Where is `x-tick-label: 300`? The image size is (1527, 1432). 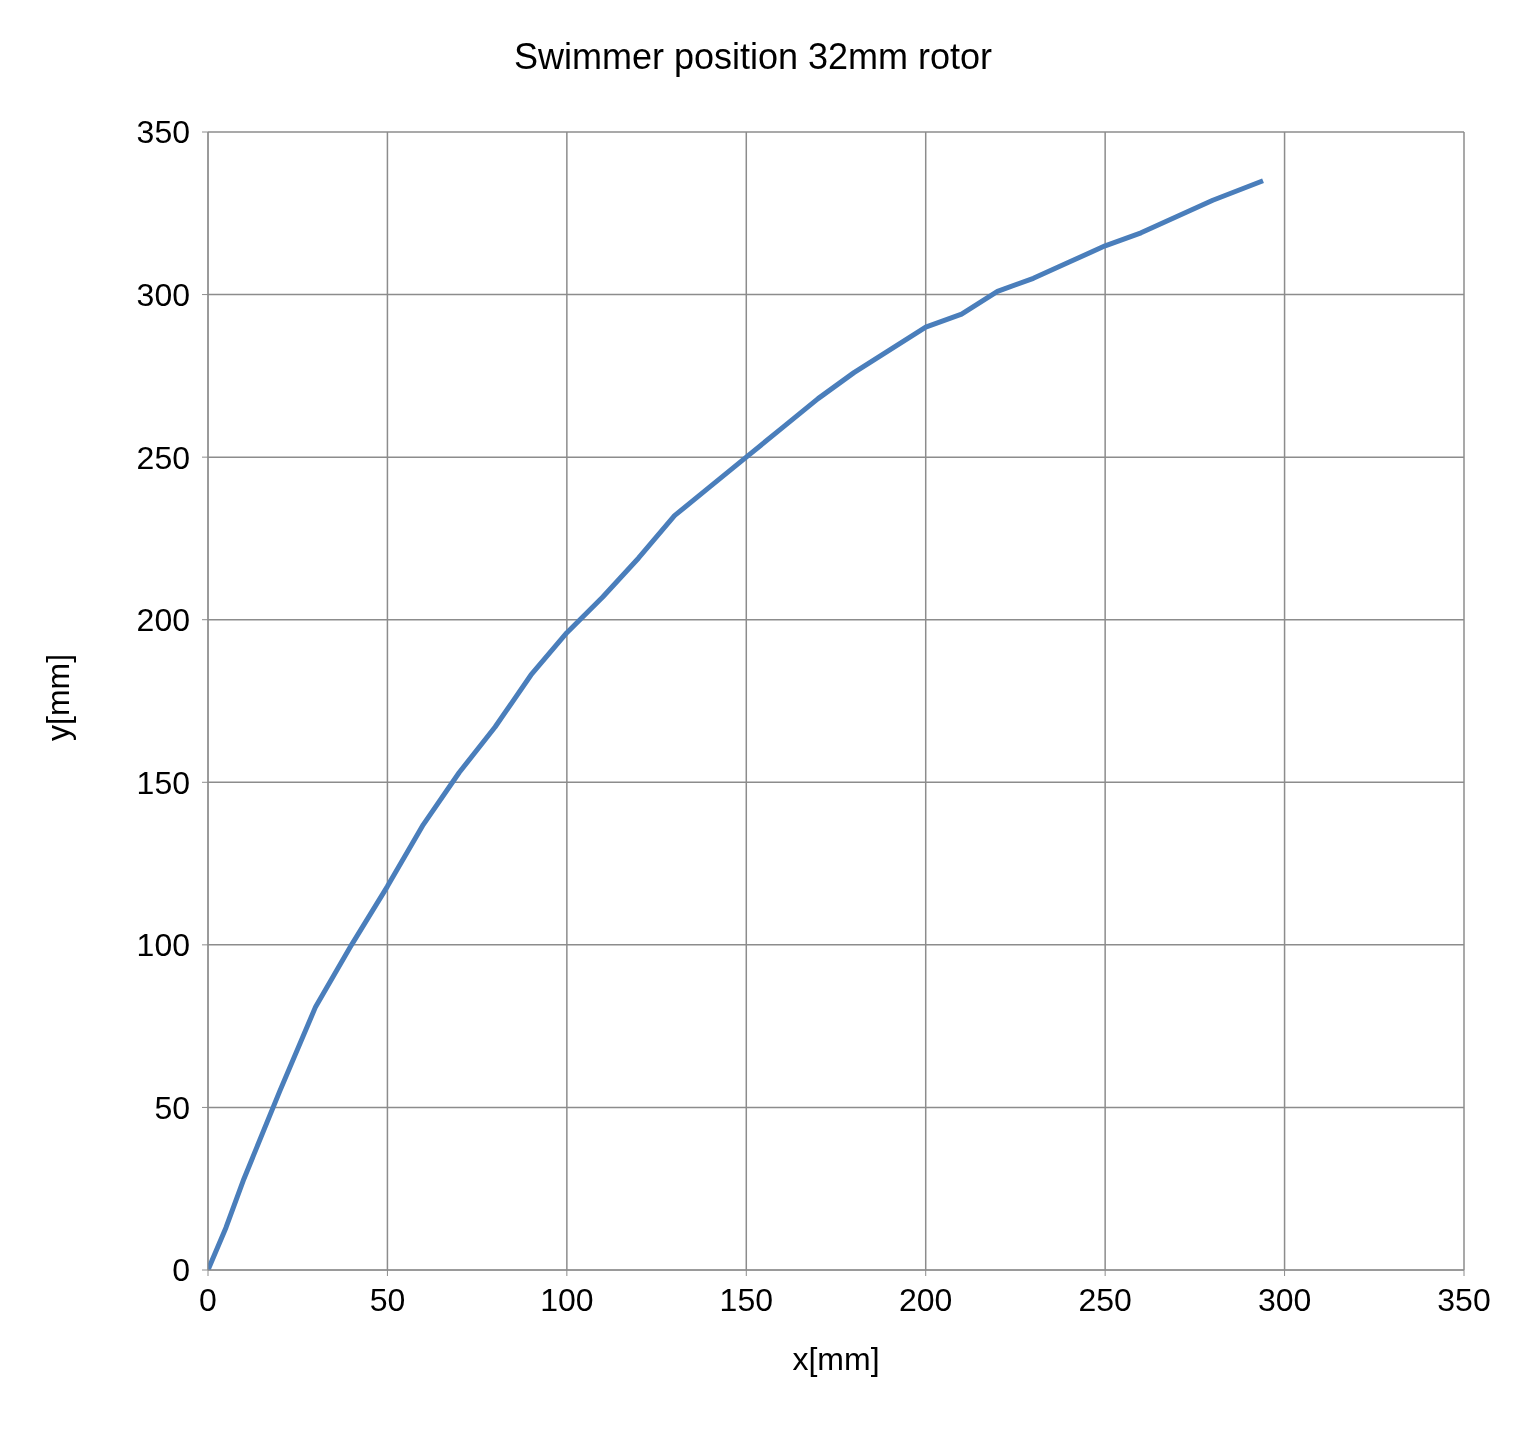
x-tick-label: 300 is located at coordinates (1284, 1299).